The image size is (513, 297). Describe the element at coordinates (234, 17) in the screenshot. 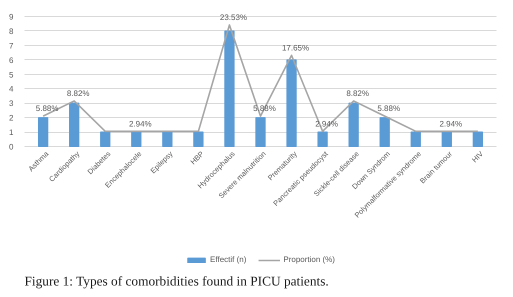

I see `data-label: 23.53%` at that location.